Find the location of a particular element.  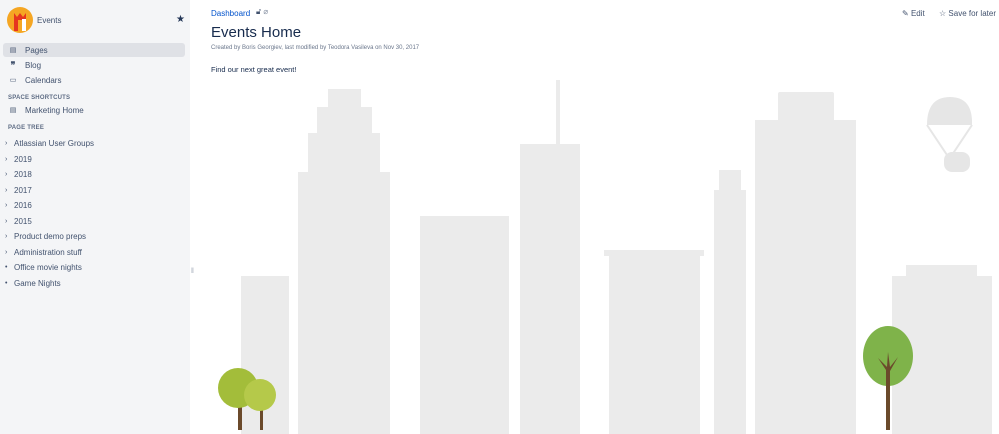

space-logo is located at coordinates (20, 20).